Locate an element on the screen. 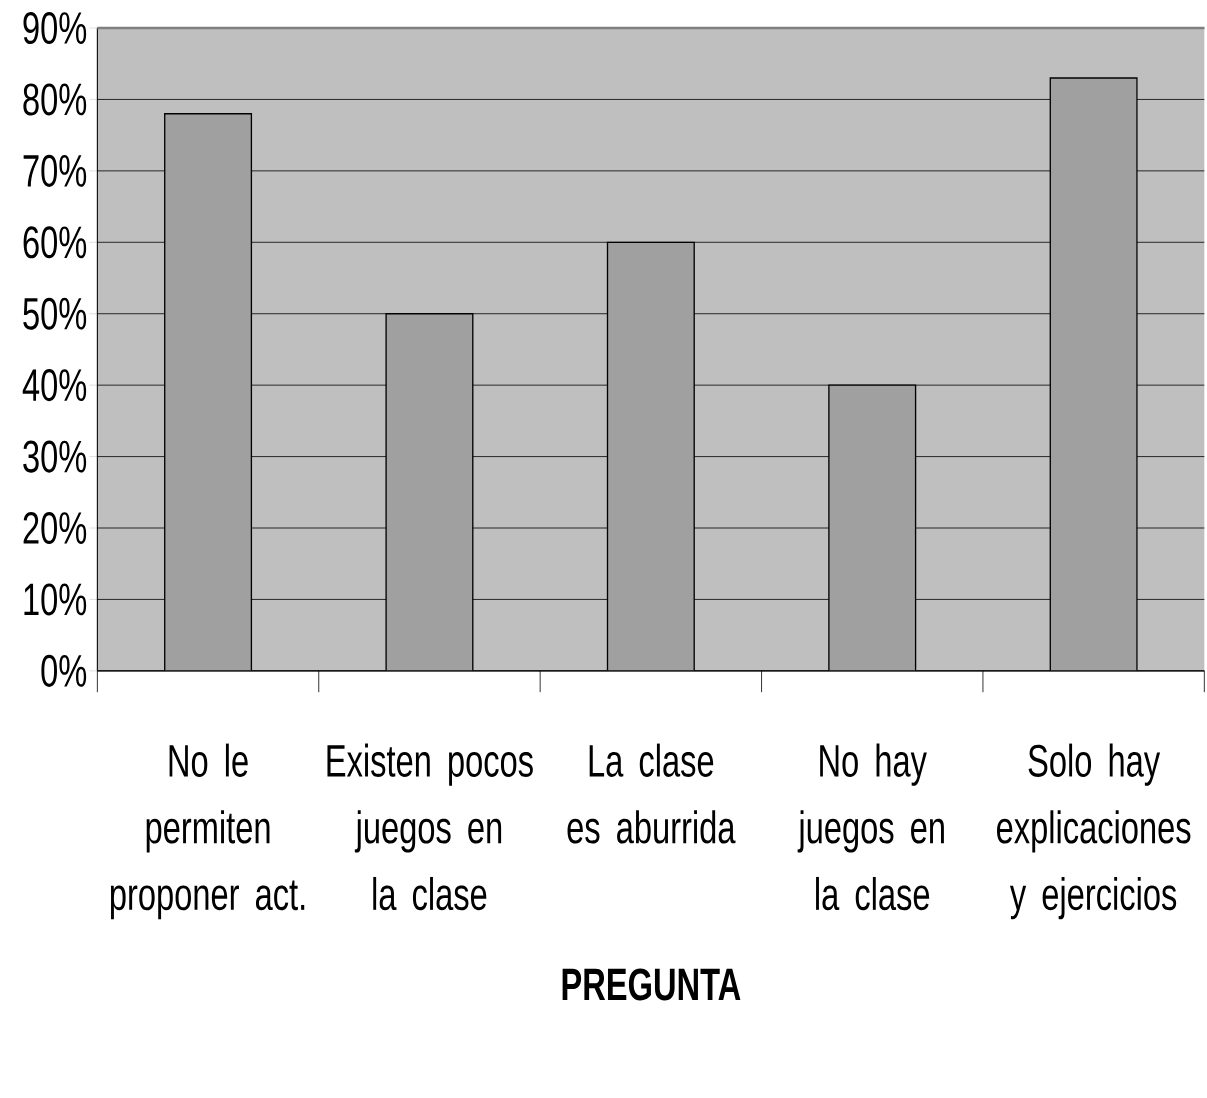 The height and width of the screenshot is (1098, 1207). y-tick-label: 60% is located at coordinates (55, 242).